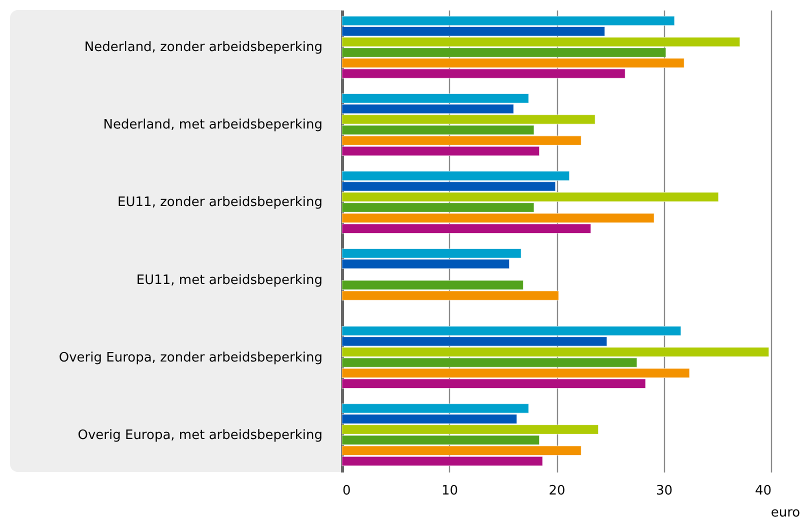 The image size is (802, 524). What do you see at coordinates (763, 491) in the screenshot?
I see `x-tick-label: 40` at bounding box center [763, 491].